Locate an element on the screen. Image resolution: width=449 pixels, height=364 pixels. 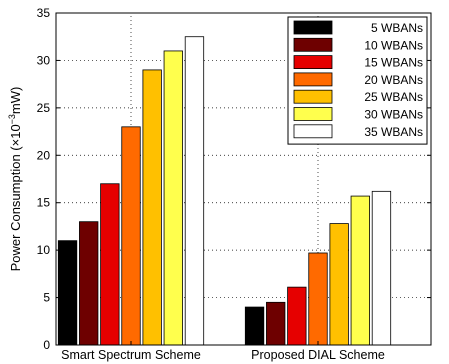
bar-2-proposed-dial is located at coordinates (276, 323).